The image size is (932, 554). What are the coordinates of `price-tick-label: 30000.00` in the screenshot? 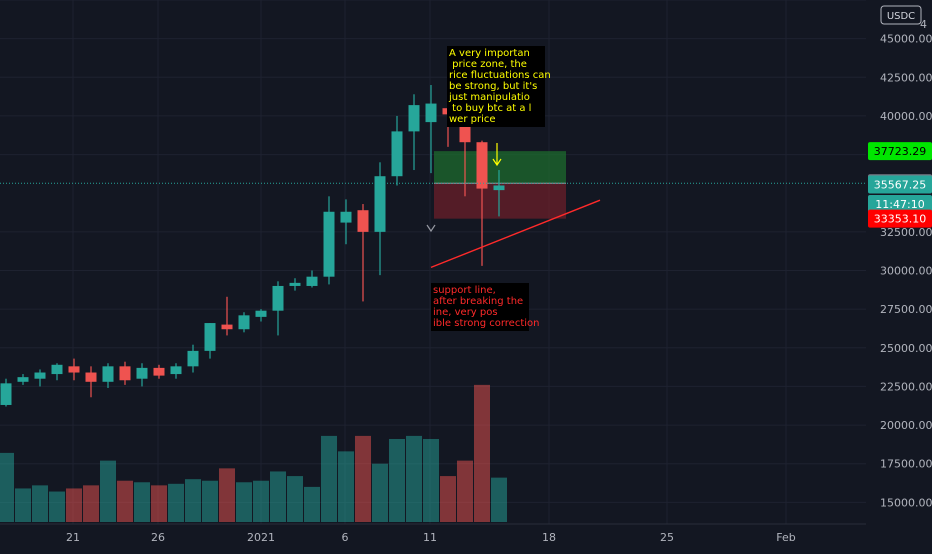 It's located at (906, 271).